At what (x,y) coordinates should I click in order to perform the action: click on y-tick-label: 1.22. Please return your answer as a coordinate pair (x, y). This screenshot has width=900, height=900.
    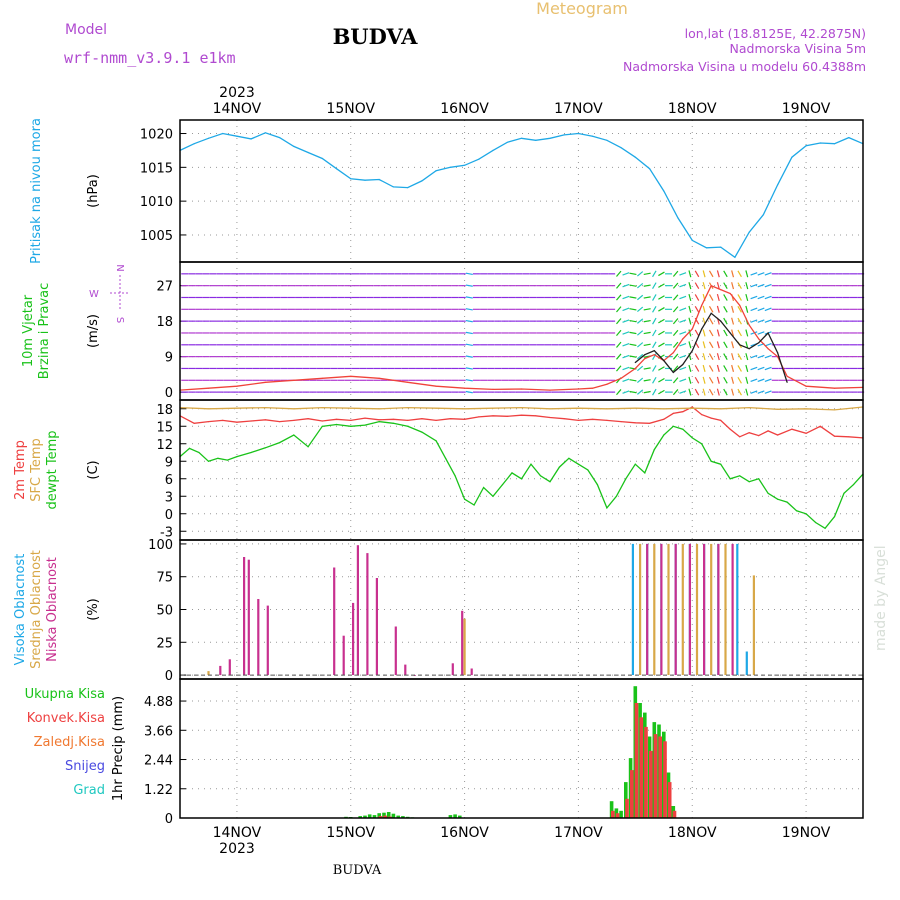
    Looking at the image, I should click on (158, 790).